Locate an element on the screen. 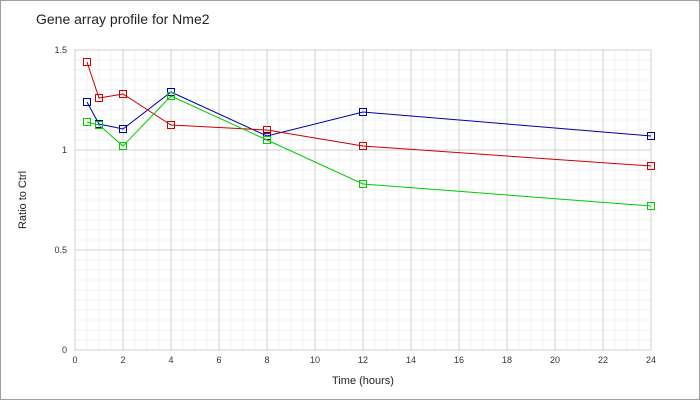 The height and width of the screenshot is (400, 700). x-tick-label: 2 is located at coordinates (122, 360).